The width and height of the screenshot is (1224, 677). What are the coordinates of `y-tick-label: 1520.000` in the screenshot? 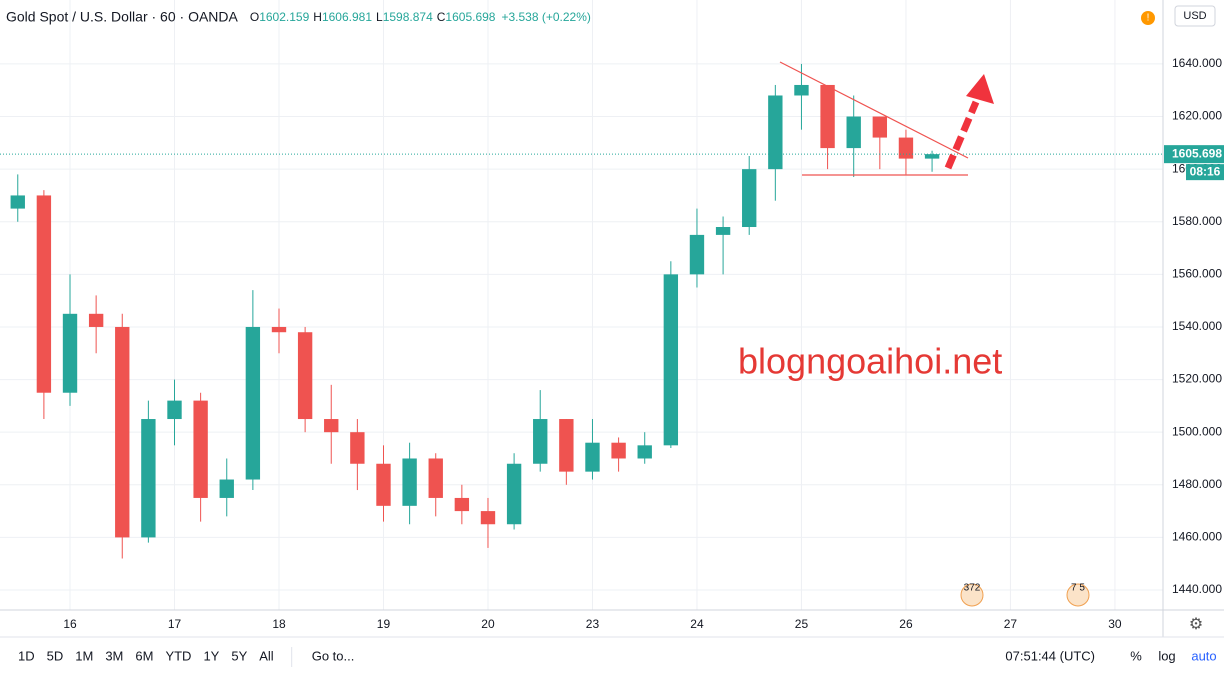 It's located at (1197, 379).